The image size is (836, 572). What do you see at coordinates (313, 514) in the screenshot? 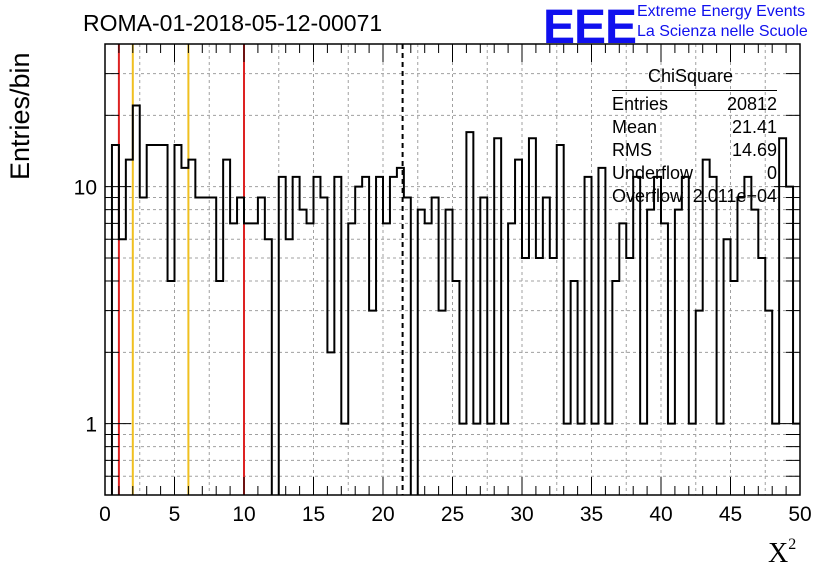
I see `x-tick-label: 15` at bounding box center [313, 514].